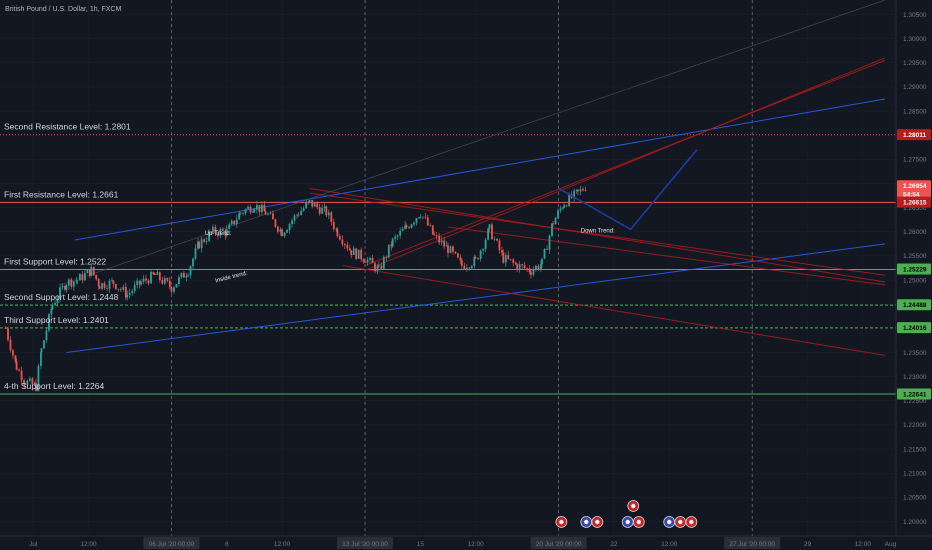 The width and height of the screenshot is (932, 550). What do you see at coordinates (218, 234) in the screenshot?
I see `annotation-label: Up-Trend:` at bounding box center [218, 234].